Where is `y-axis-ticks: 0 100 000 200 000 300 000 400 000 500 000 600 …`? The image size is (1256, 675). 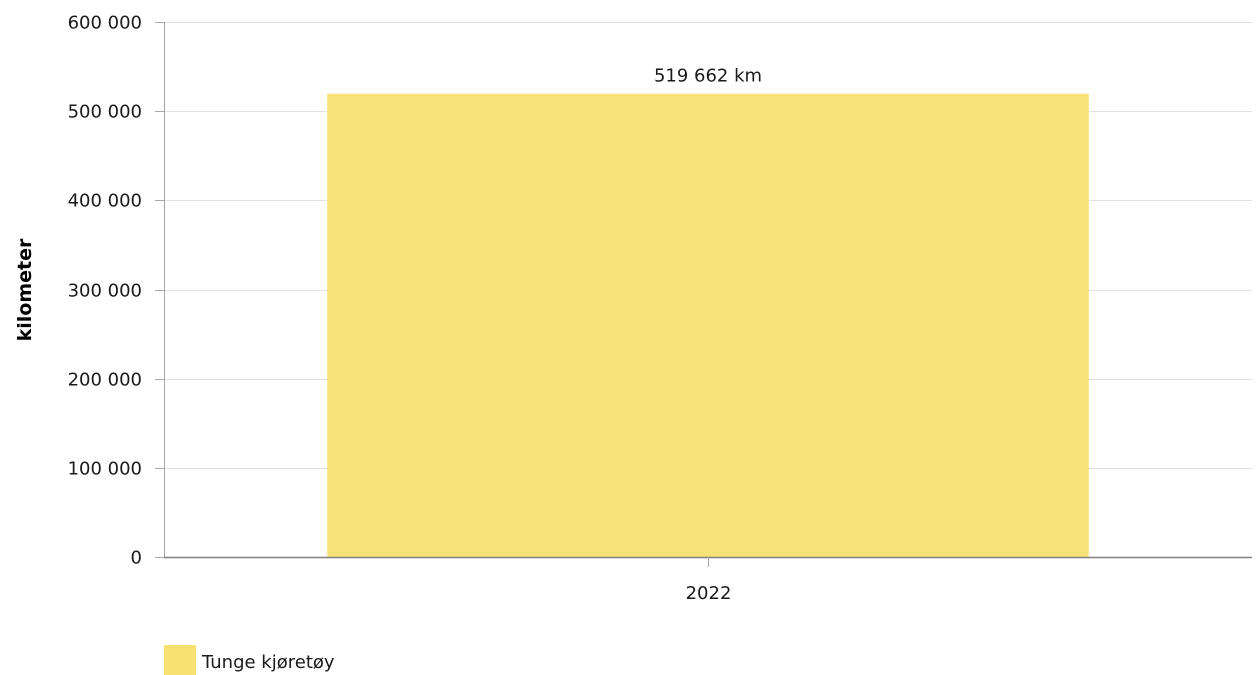 y-axis-ticks: 0 100 000 200 000 300 000 400 000 500 000 600 … is located at coordinates (116, 291).